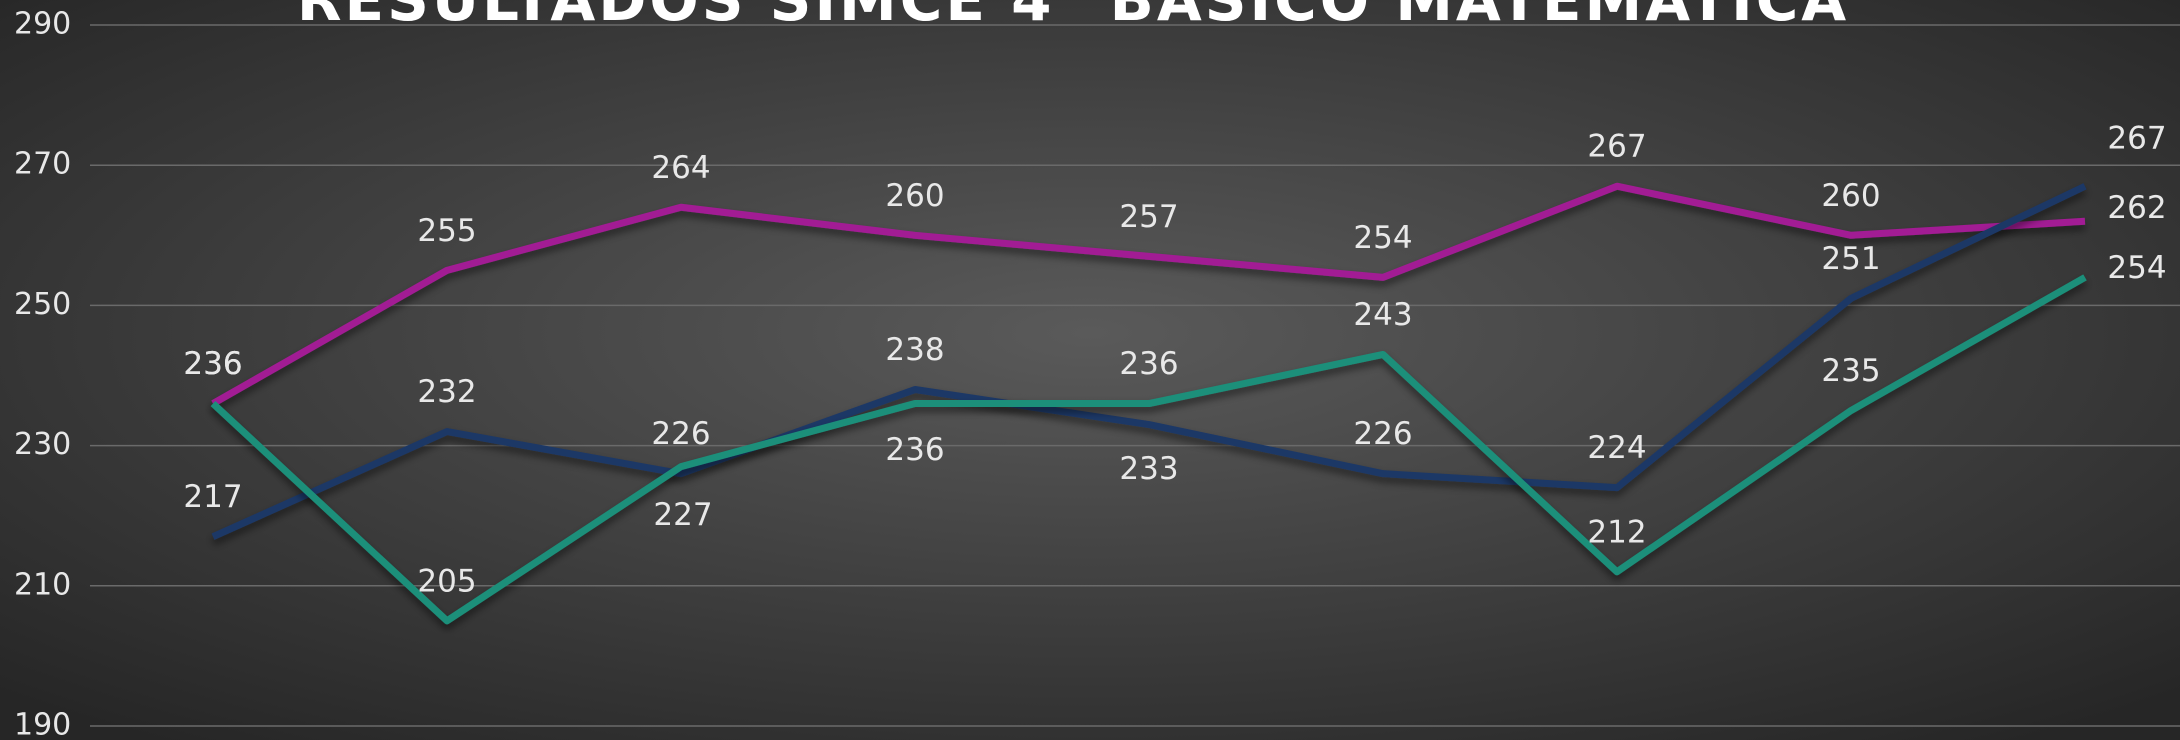  What do you see at coordinates (42, 584) in the screenshot?
I see `y-tick-label: 210` at bounding box center [42, 584].